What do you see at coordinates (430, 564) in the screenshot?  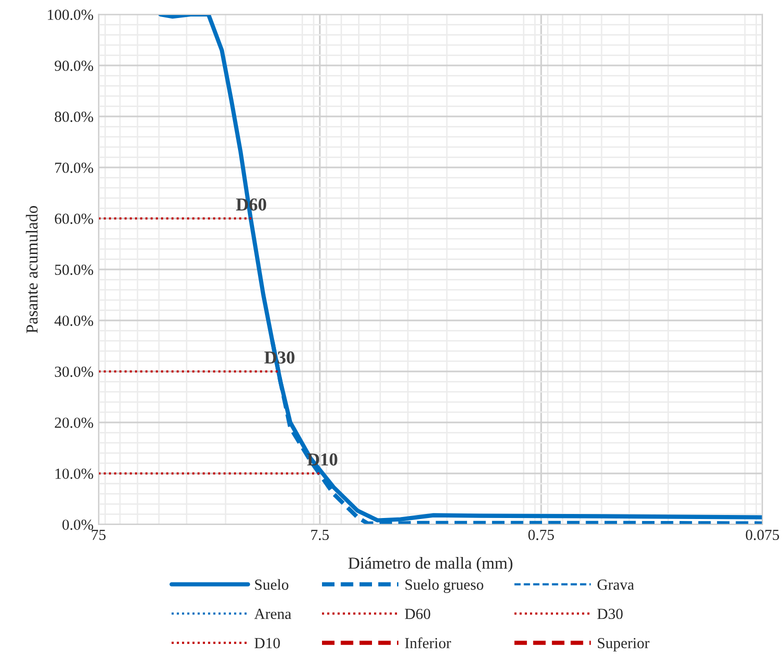 I see `x-axis-title: Diámetro de malla (mm)` at bounding box center [430, 564].